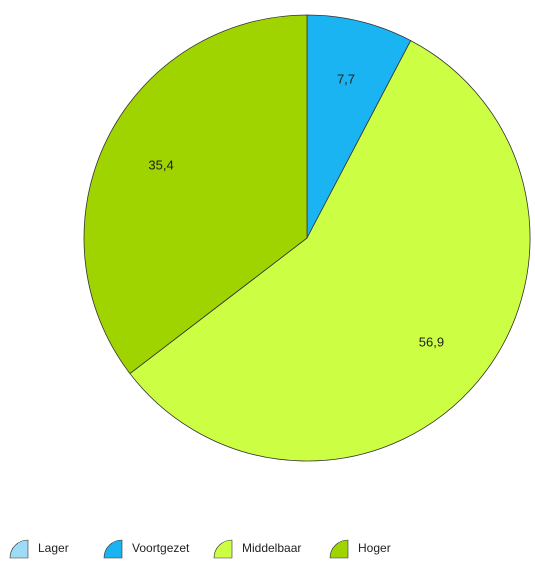  What do you see at coordinates (374, 548) in the screenshot?
I see `legend-label: Hoger` at bounding box center [374, 548].